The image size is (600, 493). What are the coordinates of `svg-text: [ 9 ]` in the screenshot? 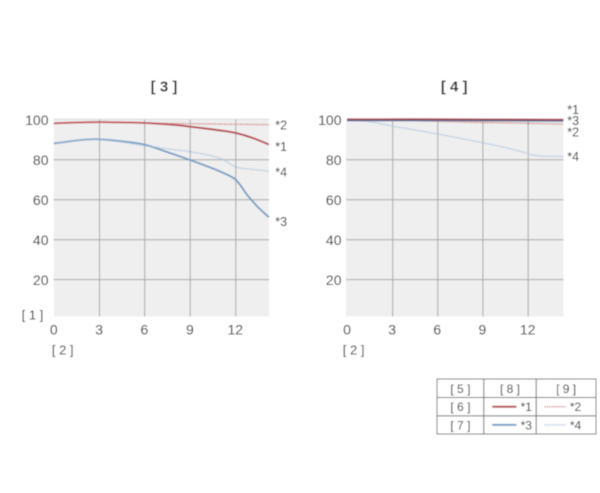 It's located at (566, 389).